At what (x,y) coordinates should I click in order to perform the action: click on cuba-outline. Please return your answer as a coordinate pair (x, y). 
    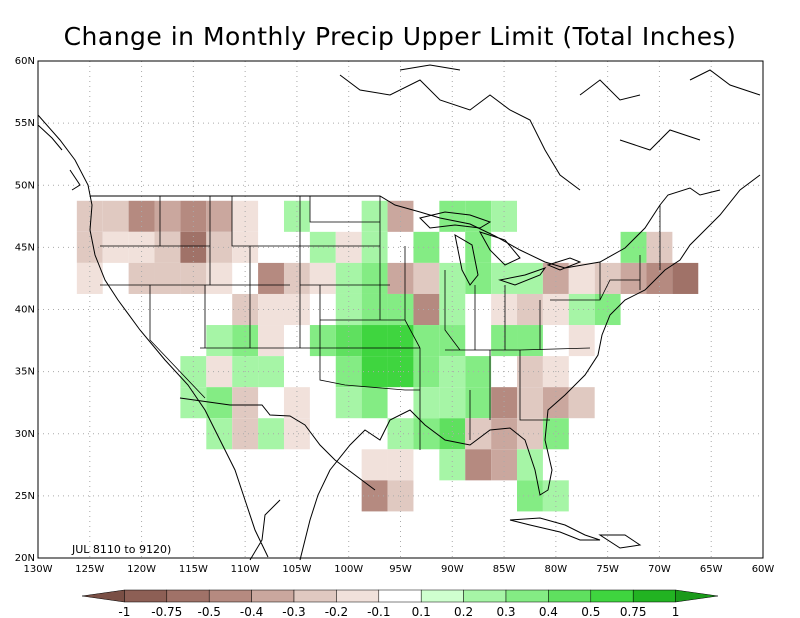
    Looking at the image, I should click on (575, 533).